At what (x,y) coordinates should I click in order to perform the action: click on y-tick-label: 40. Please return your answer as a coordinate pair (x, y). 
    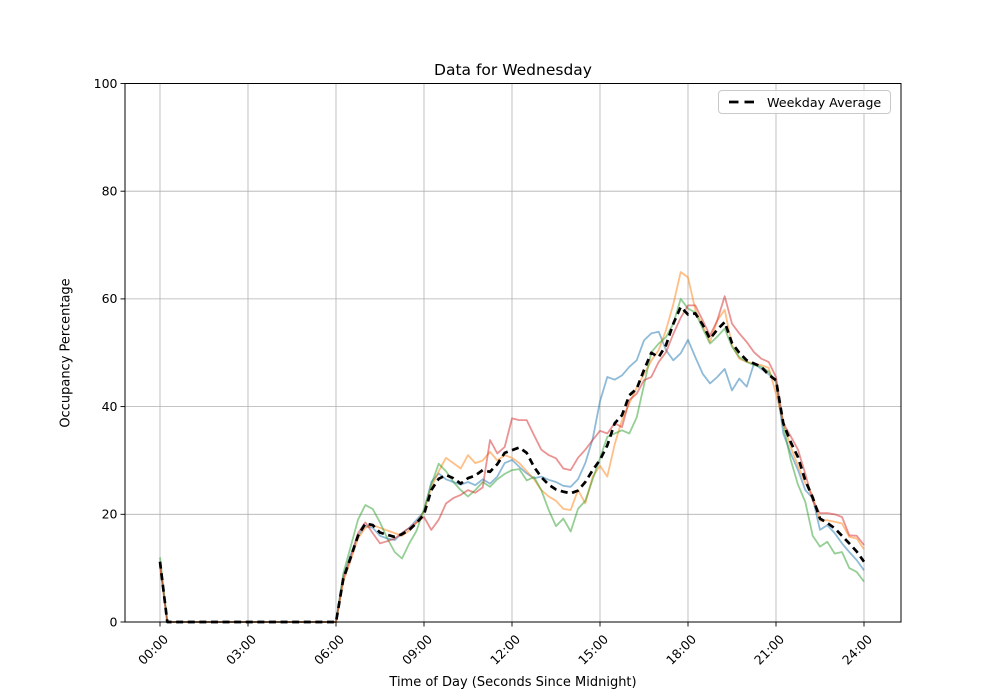
    Looking at the image, I should click on (110, 406).